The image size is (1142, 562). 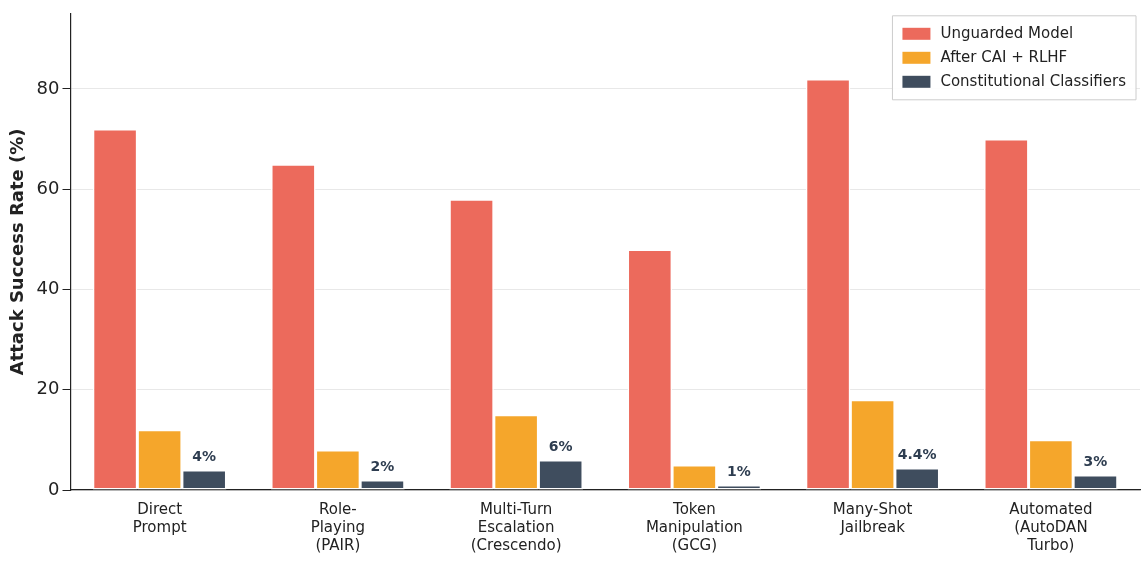 What do you see at coordinates (1007, 32) in the screenshot?
I see `legend-label: Unguarded Model` at bounding box center [1007, 32].